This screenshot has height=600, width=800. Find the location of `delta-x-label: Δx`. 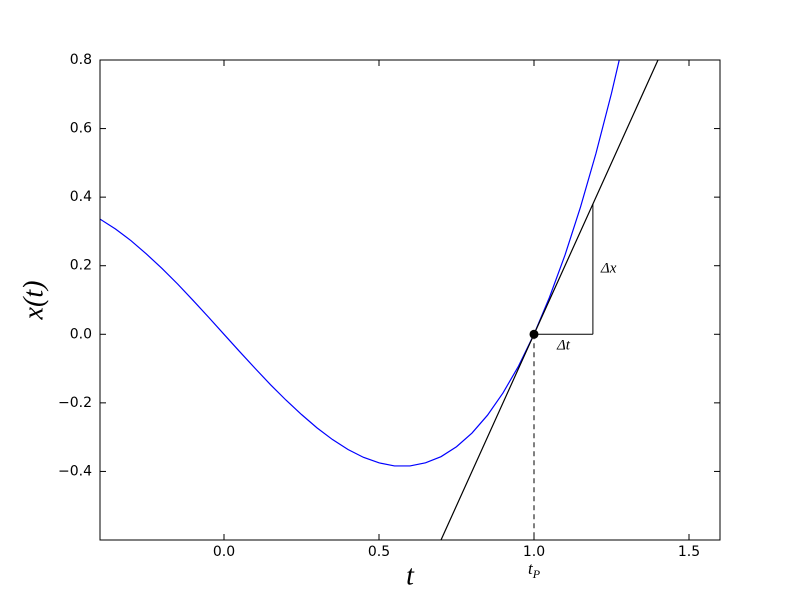

delta-x-label: Δx is located at coordinates (608, 269).